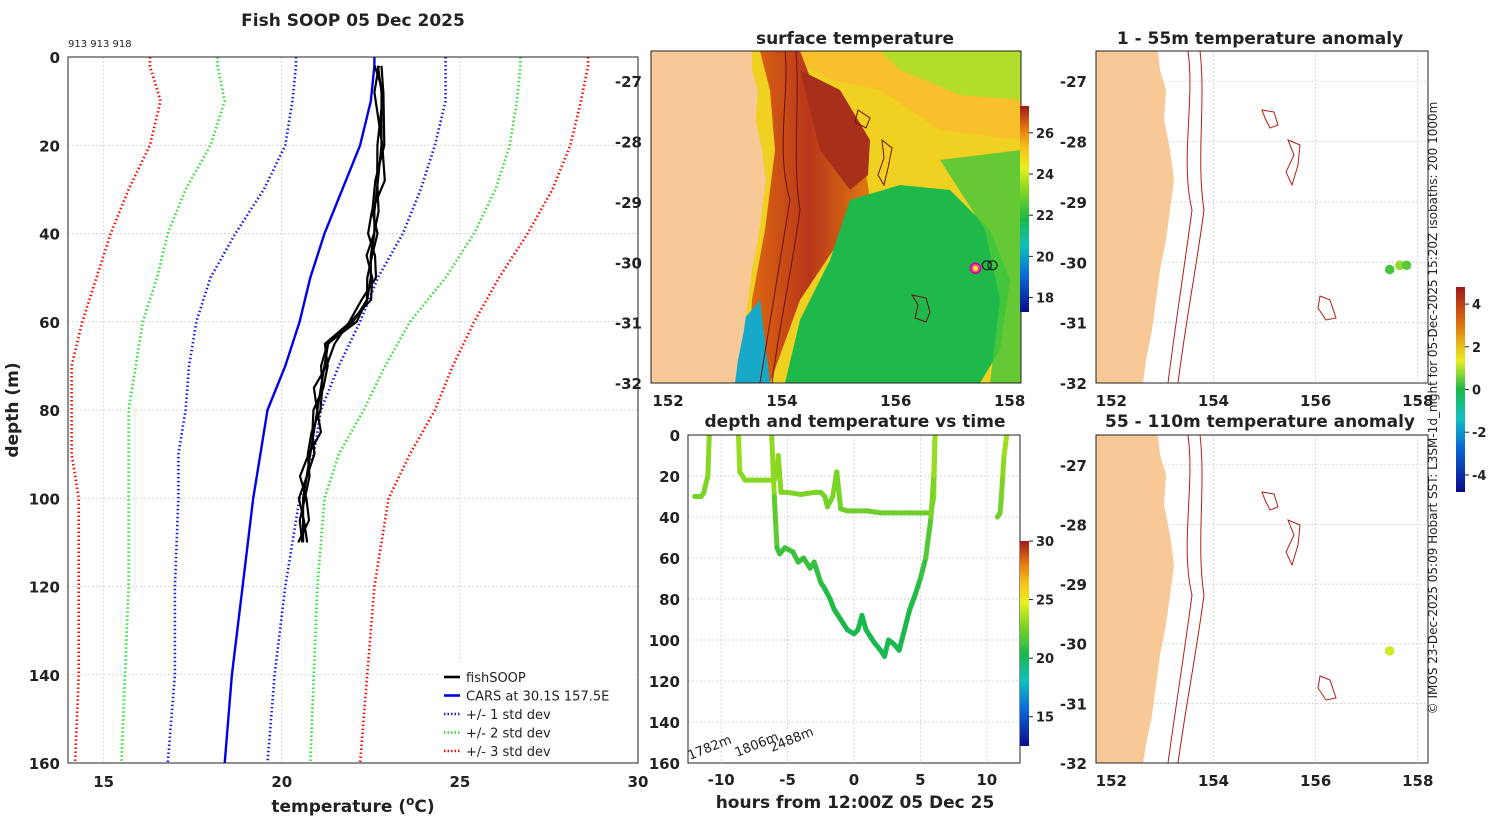 The width and height of the screenshot is (1500, 820). Describe the element at coordinates (1406, 265) in the screenshot. I see `anomaly-point` at that location.